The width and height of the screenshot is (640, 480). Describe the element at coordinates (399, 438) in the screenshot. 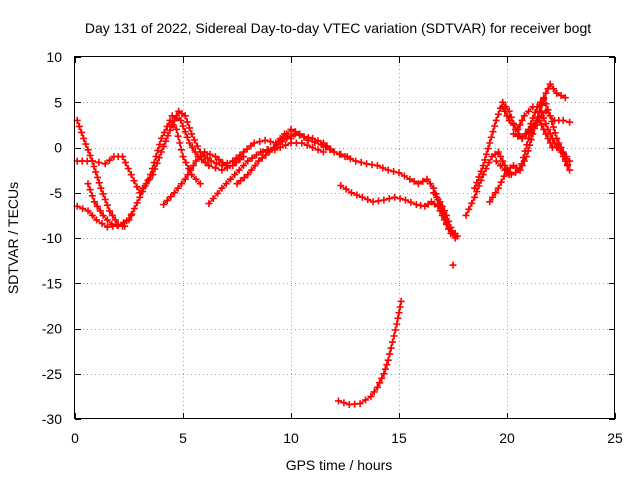

I see `x-tick-label: 15` at that location.